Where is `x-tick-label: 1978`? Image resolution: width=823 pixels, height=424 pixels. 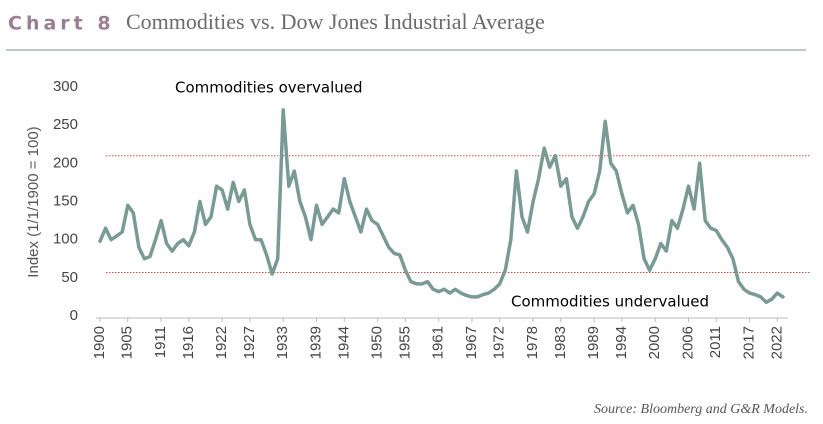 x-tick-label: 1978 is located at coordinates (532, 342).